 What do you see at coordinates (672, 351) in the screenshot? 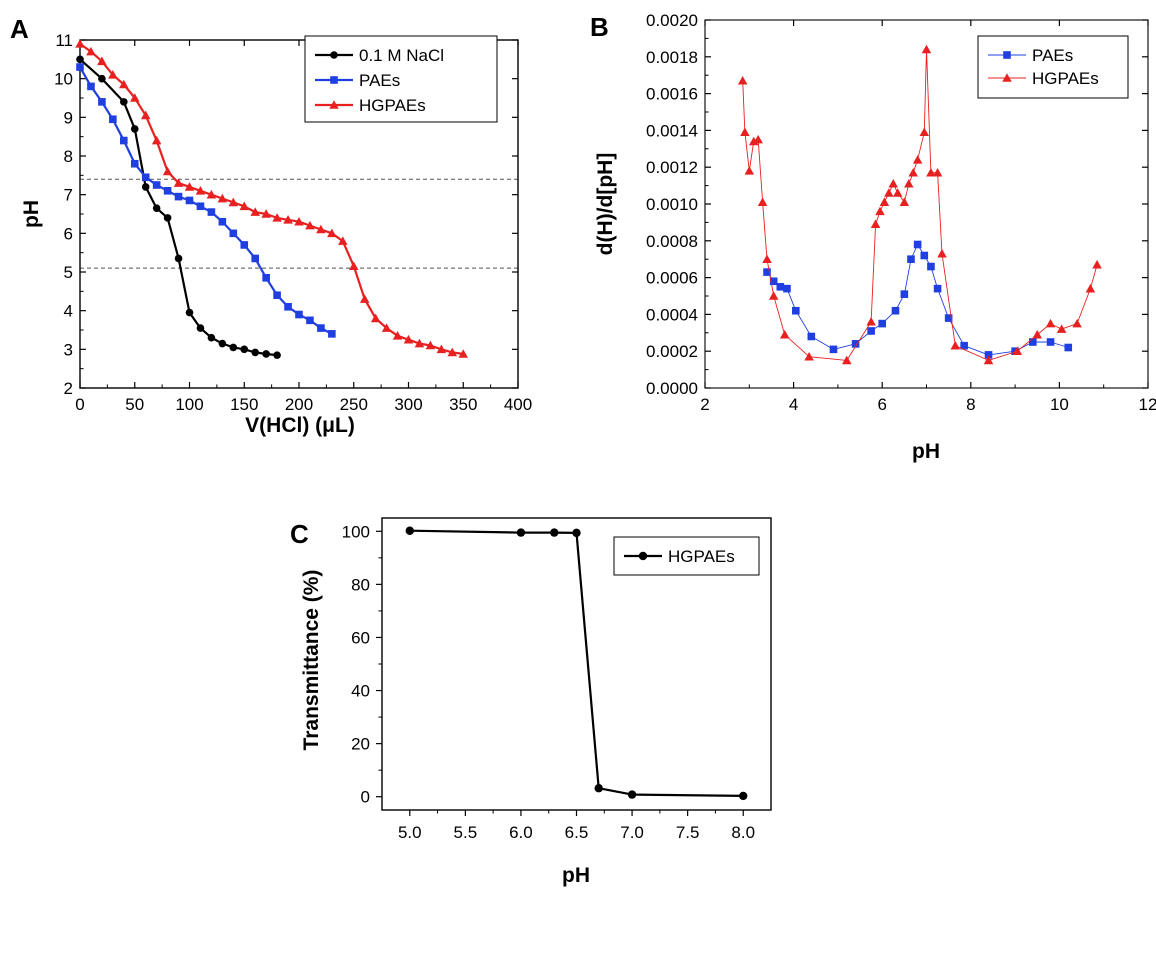
I see `y-tick-label: 0.0002` at bounding box center [672, 351].